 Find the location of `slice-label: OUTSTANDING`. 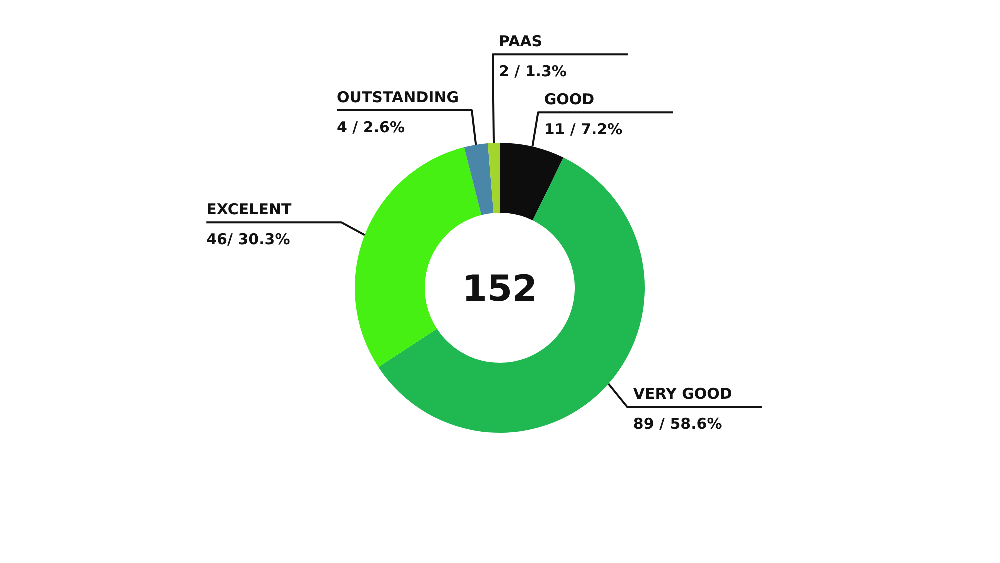

slice-label: OUTSTANDING is located at coordinates (398, 97).